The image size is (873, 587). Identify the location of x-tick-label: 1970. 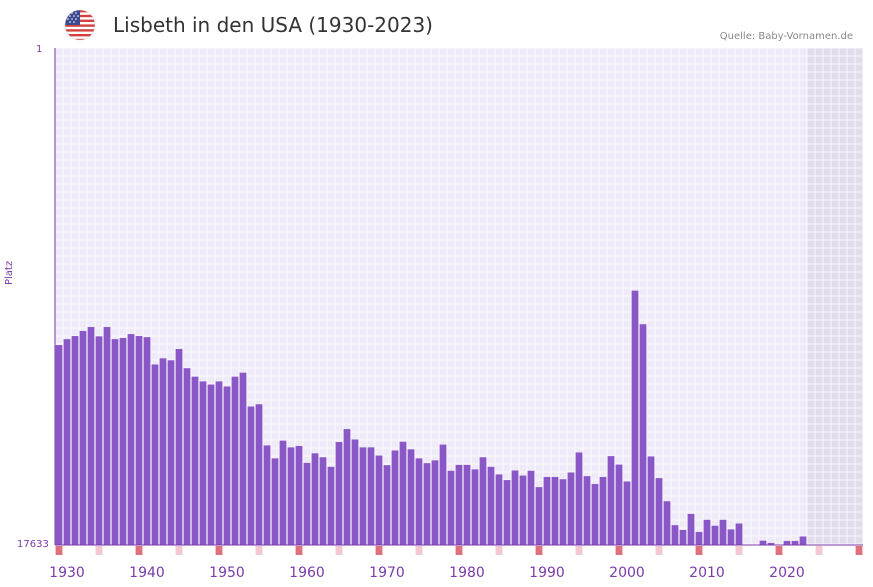
(387, 573).